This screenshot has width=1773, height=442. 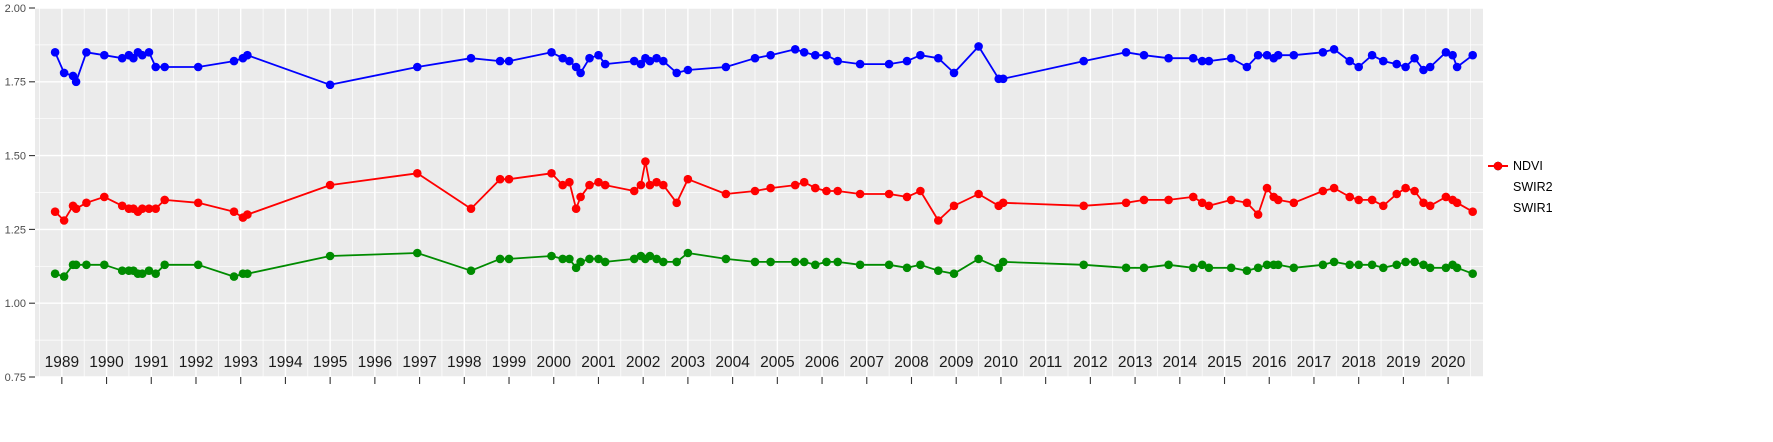 I want to click on x-axis-label: 2018, so click(x=1358, y=362).